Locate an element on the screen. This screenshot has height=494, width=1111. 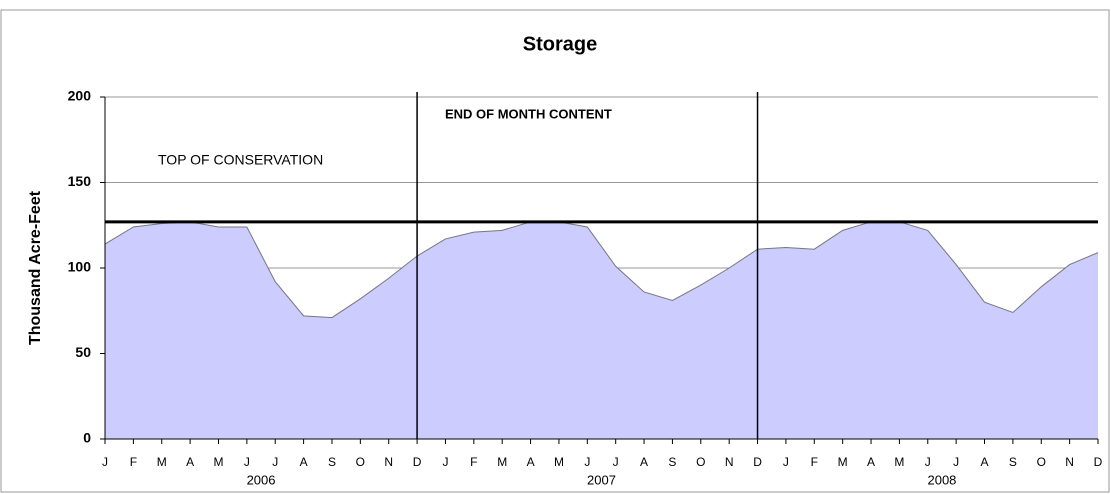
group-label: 2007 is located at coordinates (601, 479).